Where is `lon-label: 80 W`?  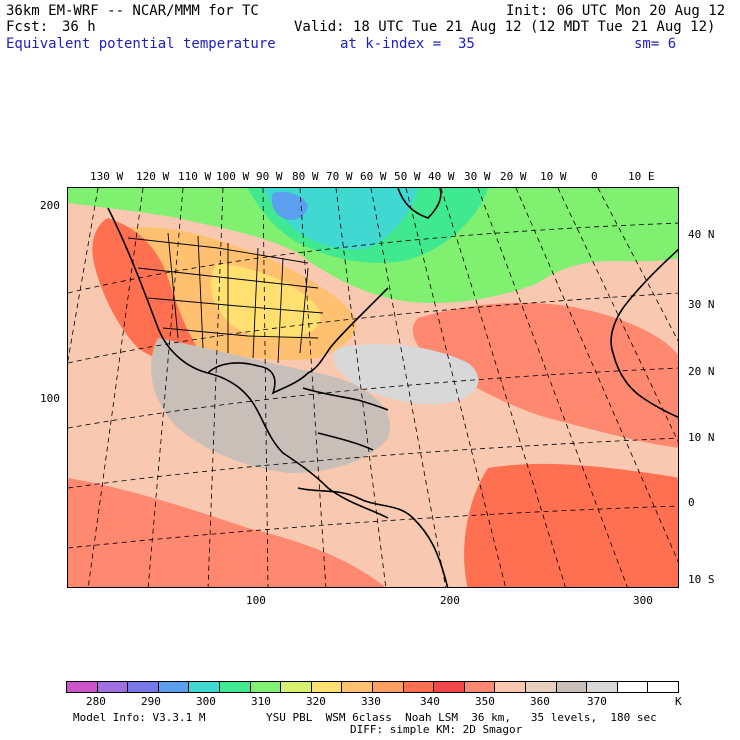
lon-label: 80 W is located at coordinates (305, 176).